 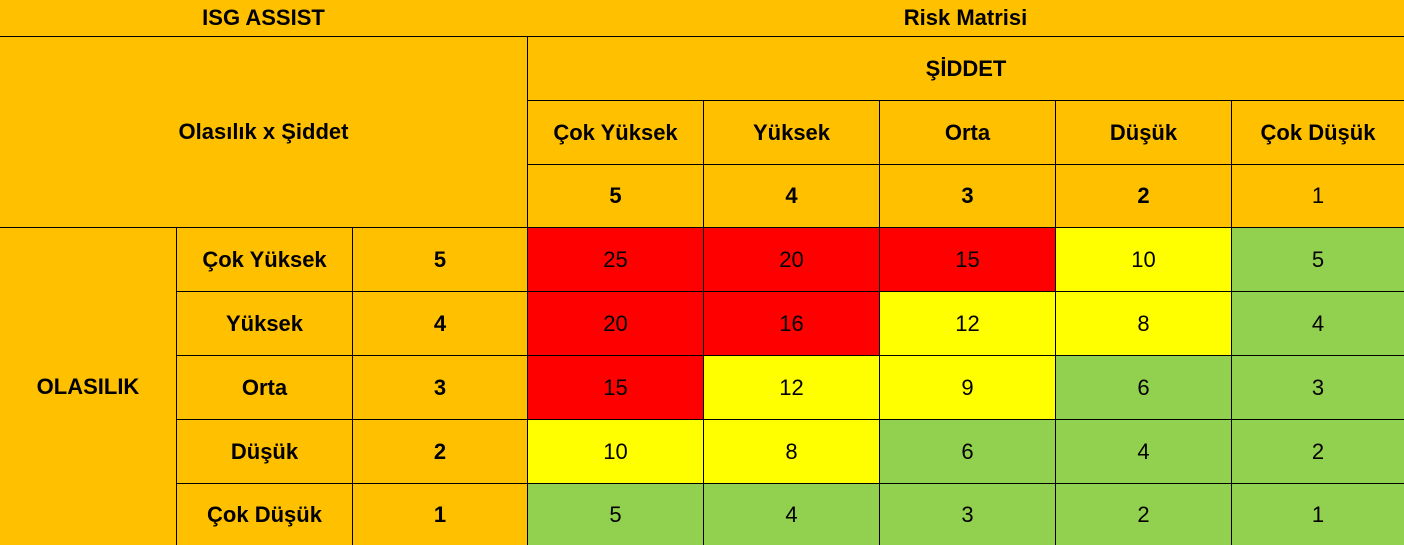 I want to click on severity-header-5: Çok Düşük, so click(x=1317, y=132).